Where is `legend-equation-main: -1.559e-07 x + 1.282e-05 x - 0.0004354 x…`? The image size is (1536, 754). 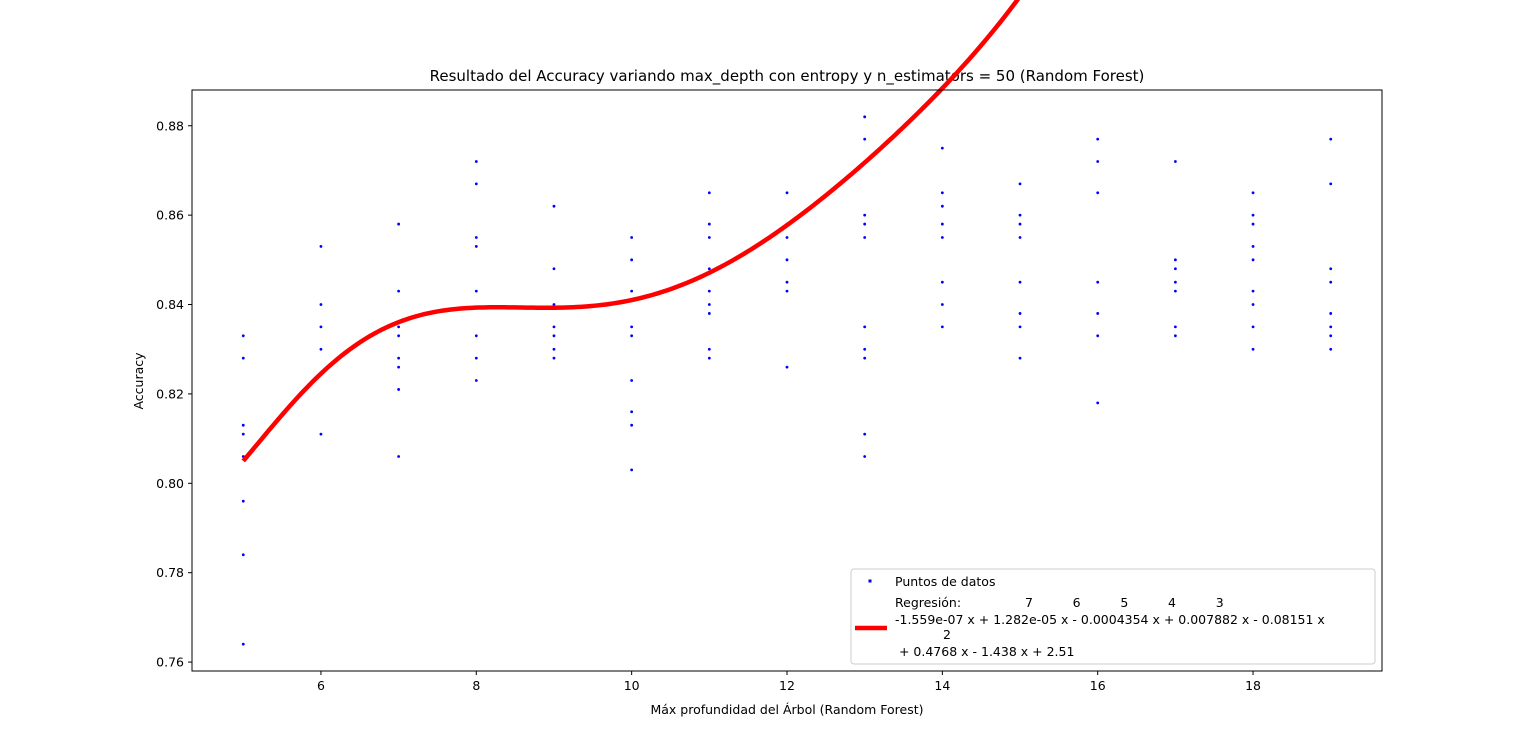
legend-equation-main: -1.559e-07 x + 1.282e-05 x - 0.0004354 x… is located at coordinates (1110, 619).